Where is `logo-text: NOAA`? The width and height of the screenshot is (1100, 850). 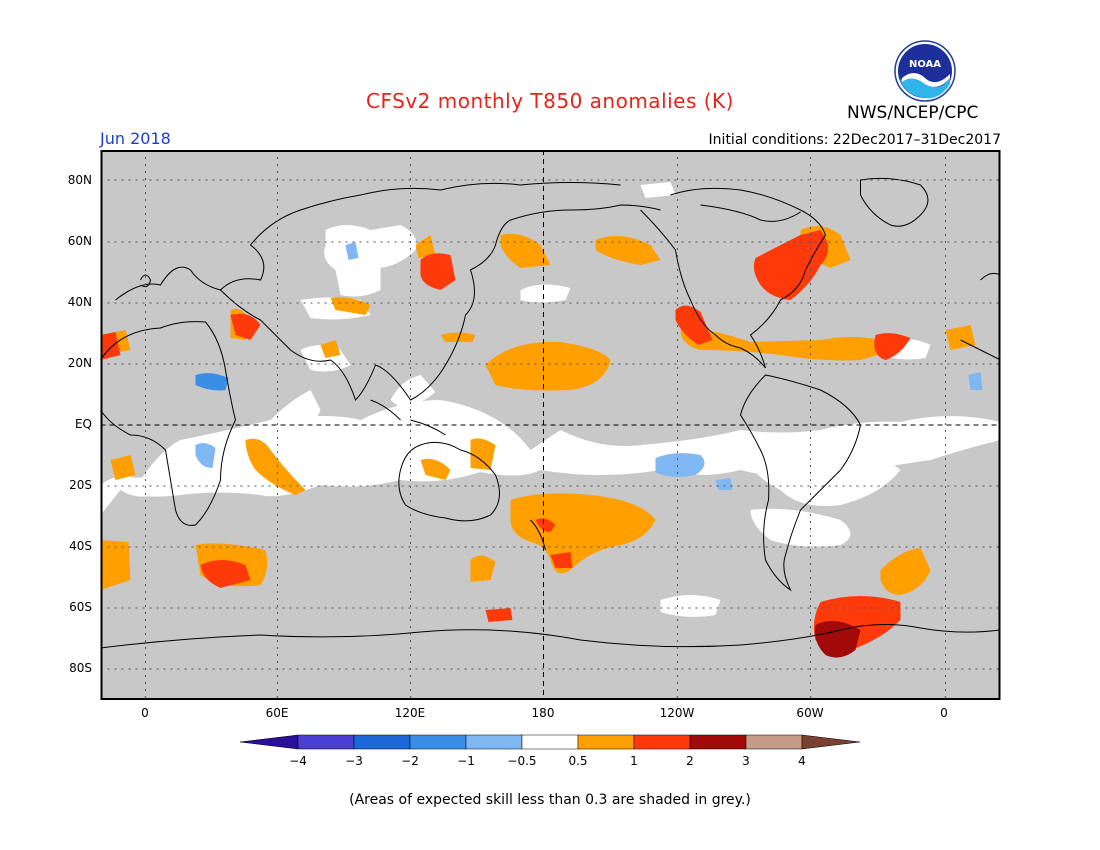 logo-text: NOAA is located at coordinates (925, 64).